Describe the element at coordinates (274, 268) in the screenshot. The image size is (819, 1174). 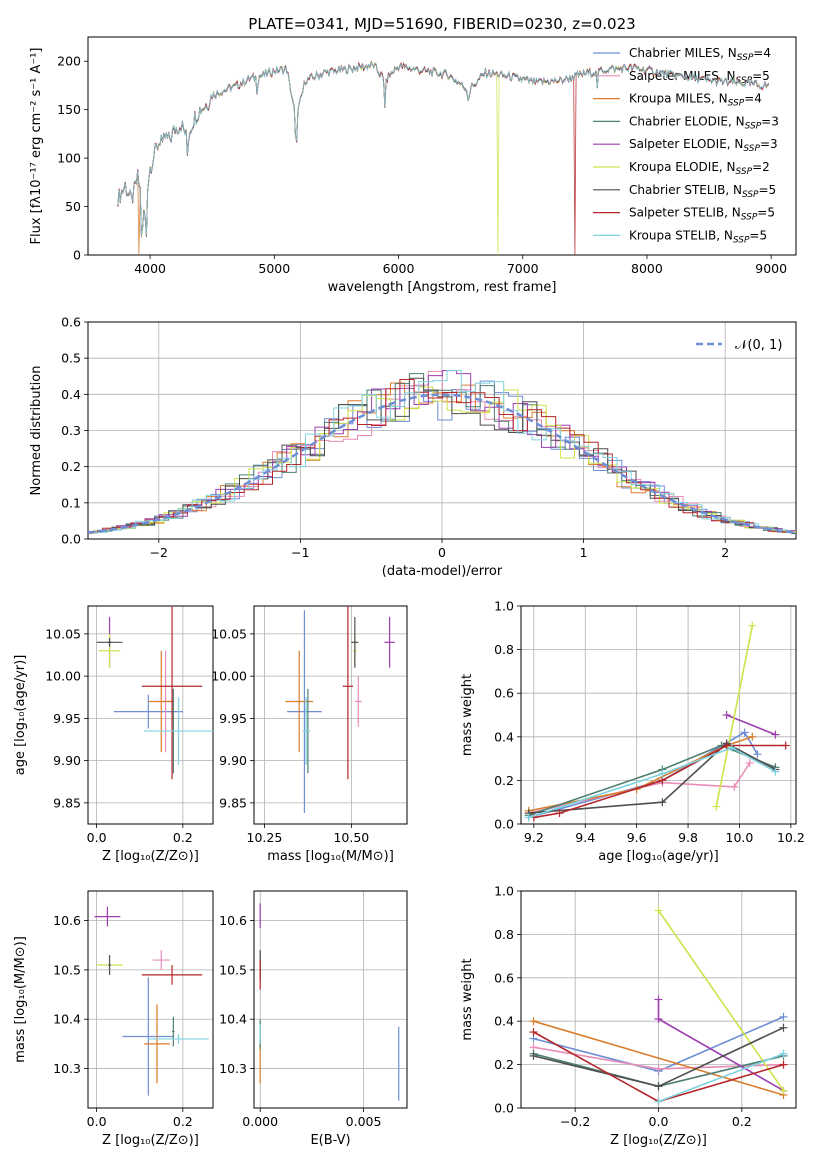
I see `x-tick-label: 5000` at that location.